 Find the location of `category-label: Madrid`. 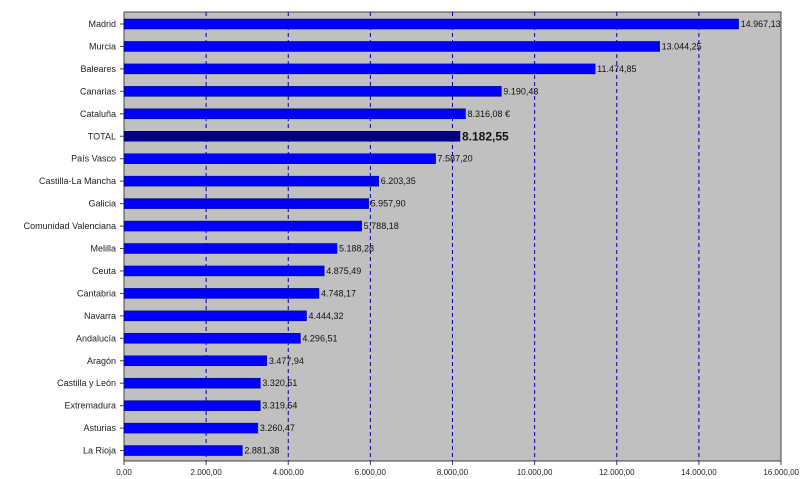

category-label: Madrid is located at coordinates (102, 24).